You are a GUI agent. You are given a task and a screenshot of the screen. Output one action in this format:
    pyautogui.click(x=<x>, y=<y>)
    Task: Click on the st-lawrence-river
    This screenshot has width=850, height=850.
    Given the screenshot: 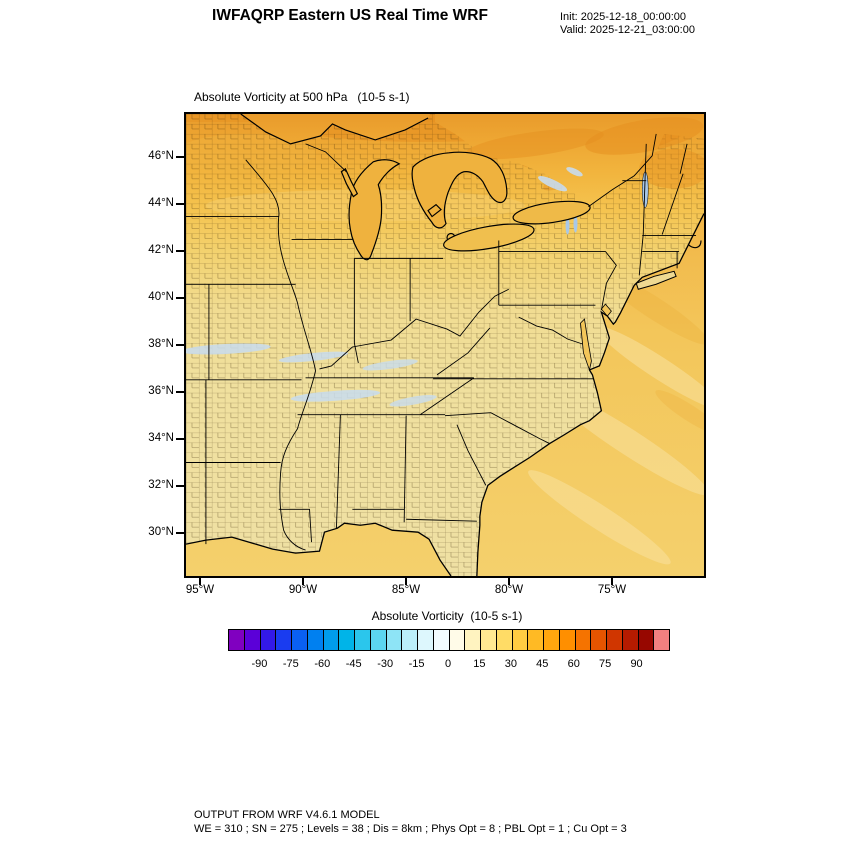 What is the action you would take?
    pyautogui.click(x=622, y=170)
    